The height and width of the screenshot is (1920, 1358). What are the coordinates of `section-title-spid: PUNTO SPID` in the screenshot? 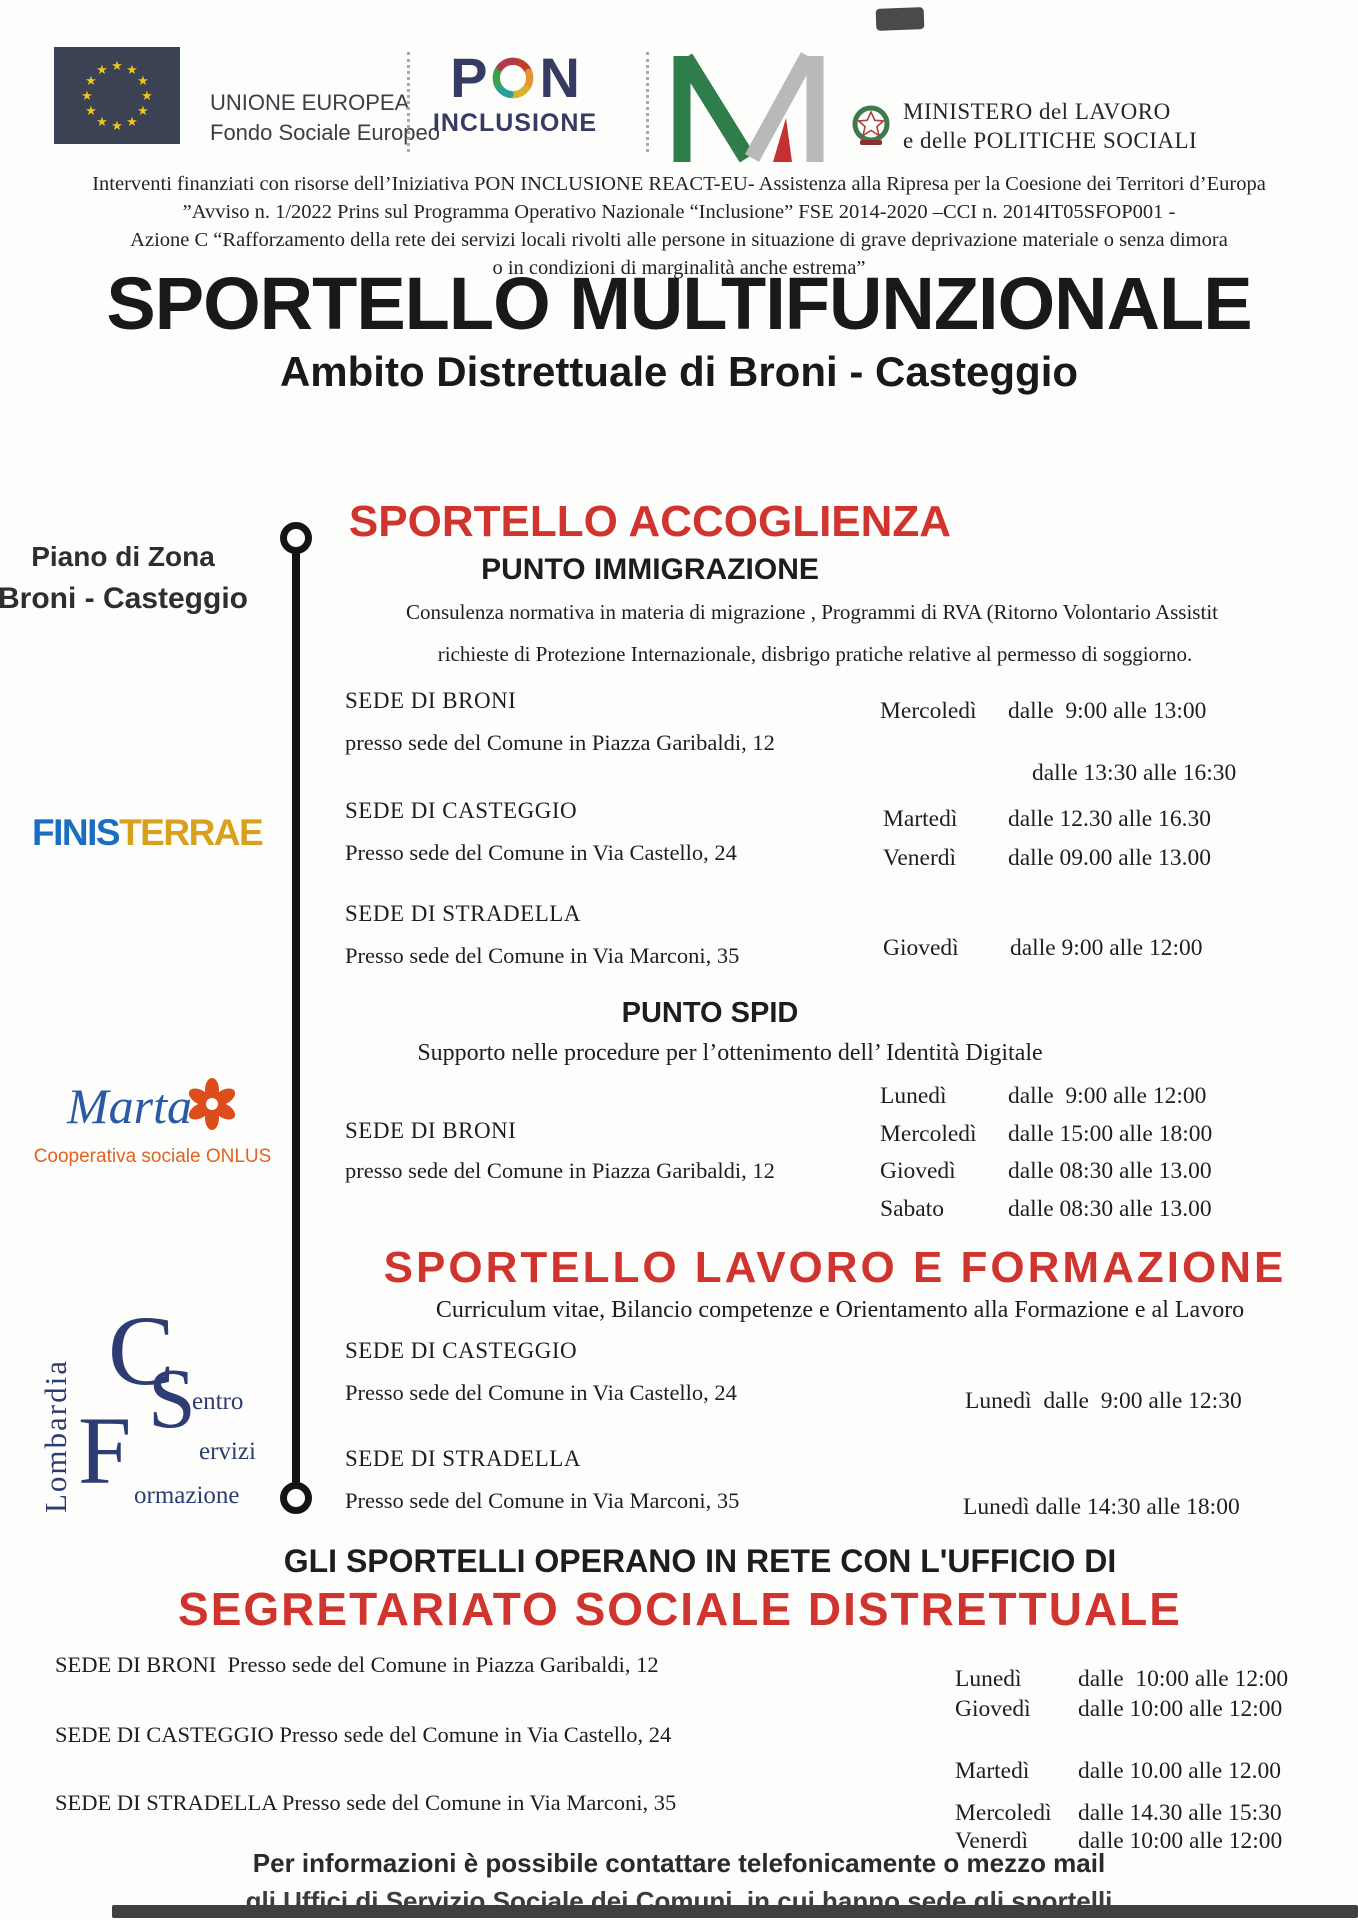 It's located at (710, 1013).